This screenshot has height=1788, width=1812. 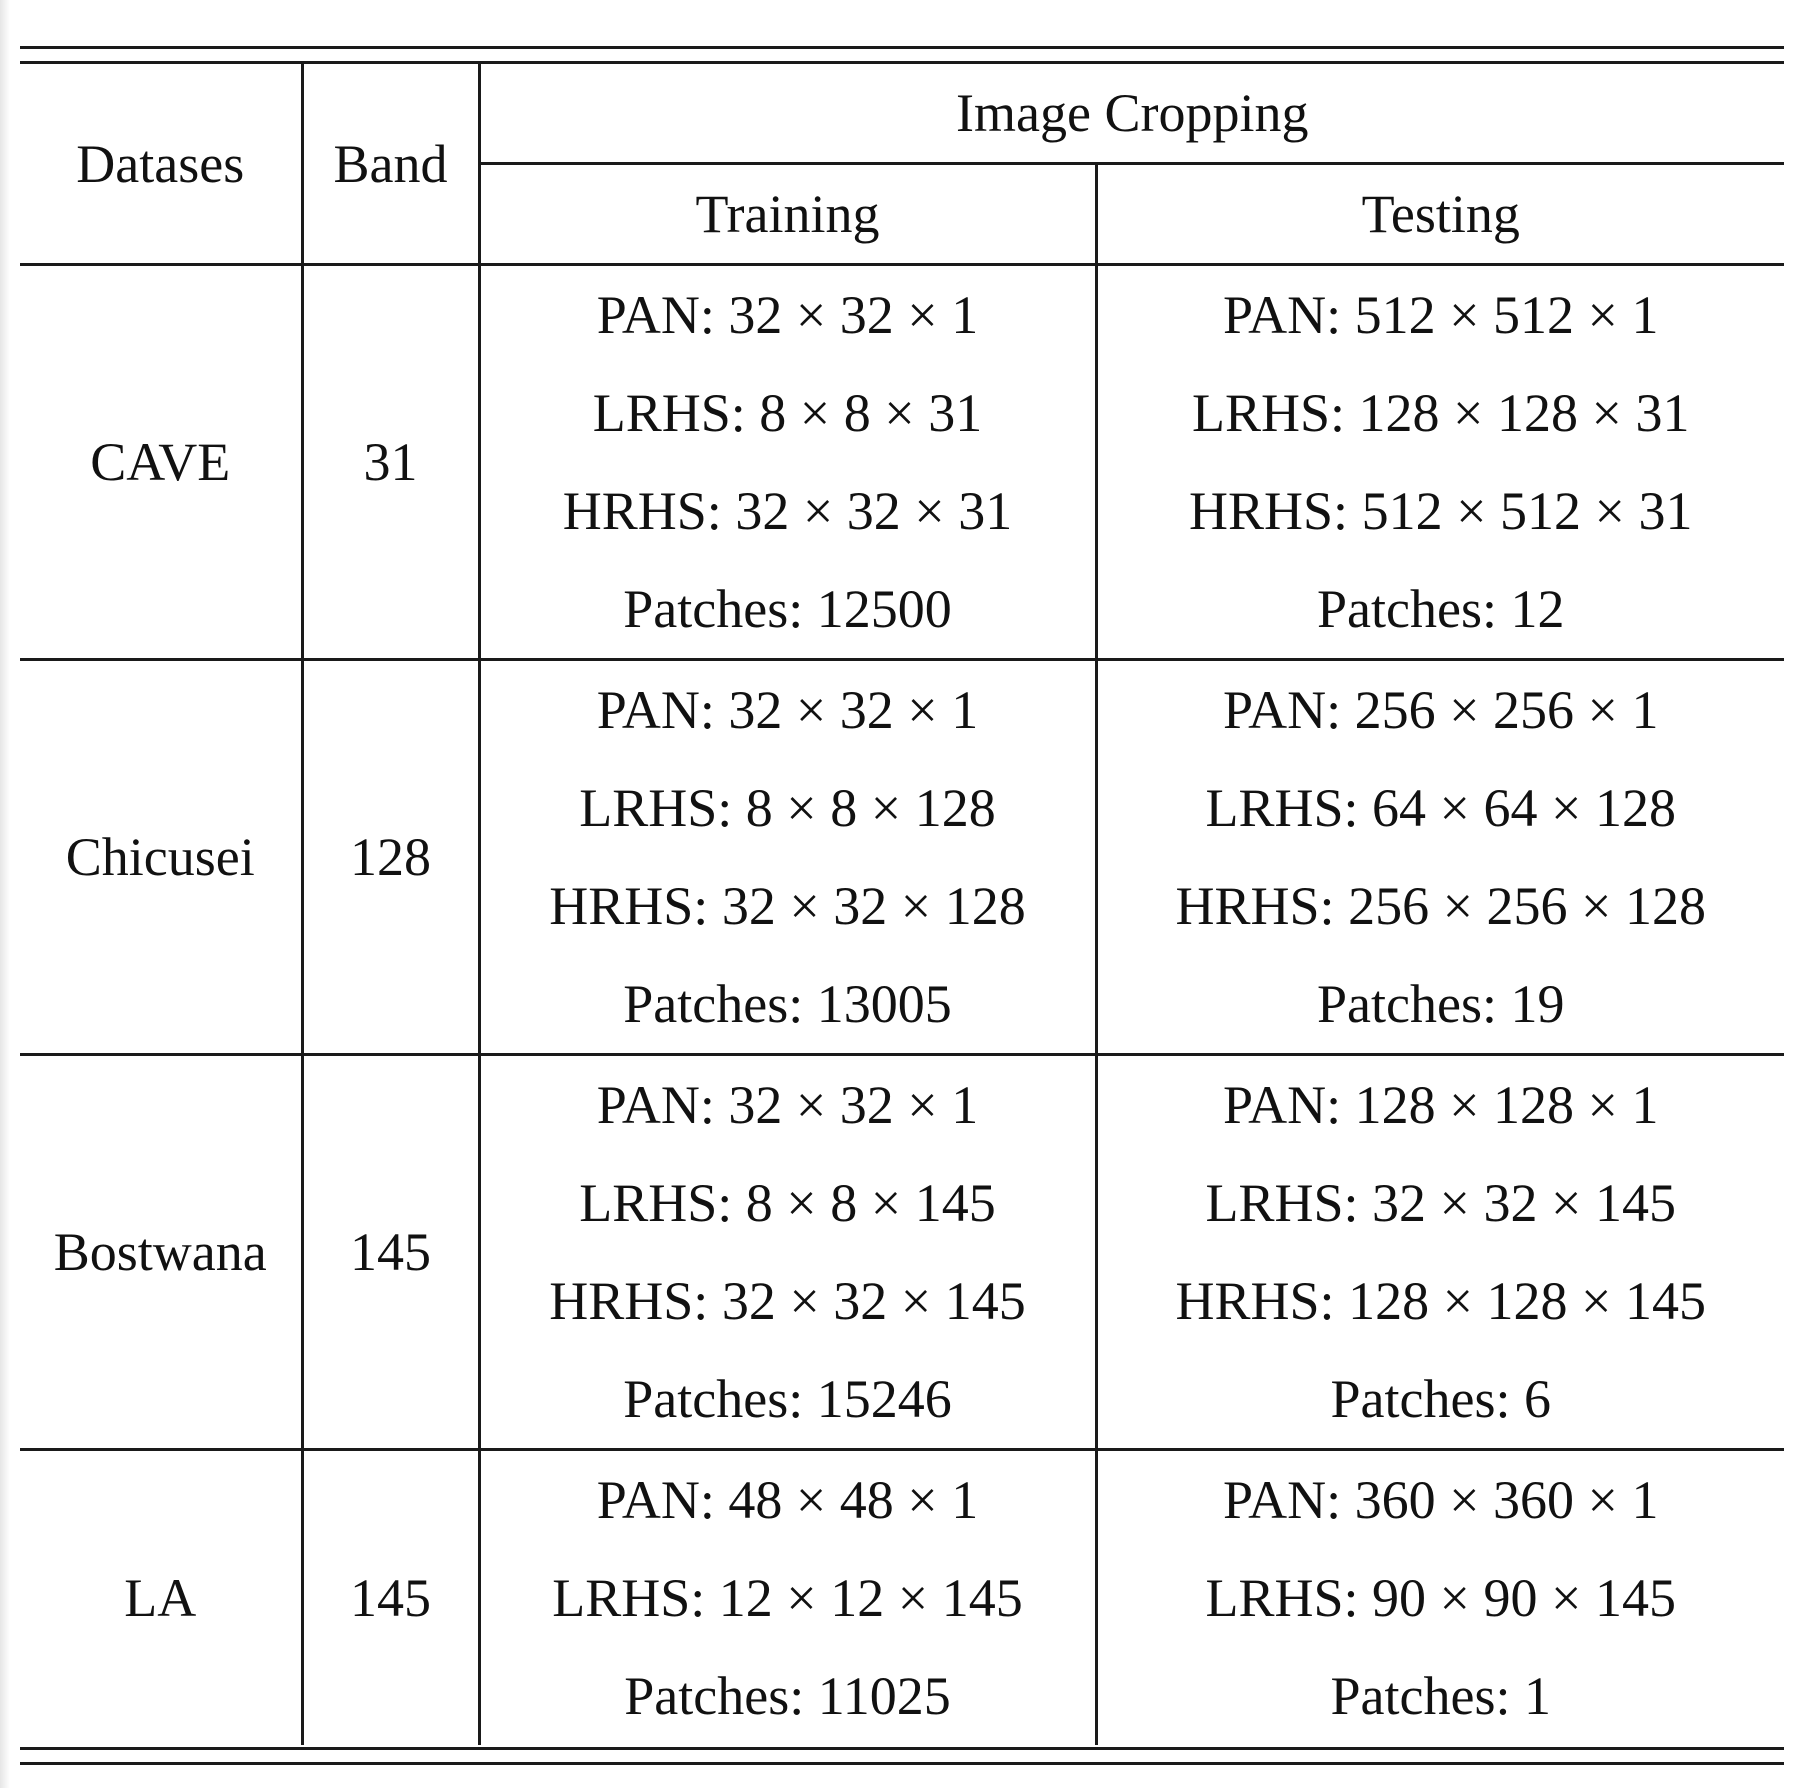 What do you see at coordinates (1441, 1105) in the screenshot?
I see `testing-spec-line: PAN: 128 × 128 × 1` at bounding box center [1441, 1105].